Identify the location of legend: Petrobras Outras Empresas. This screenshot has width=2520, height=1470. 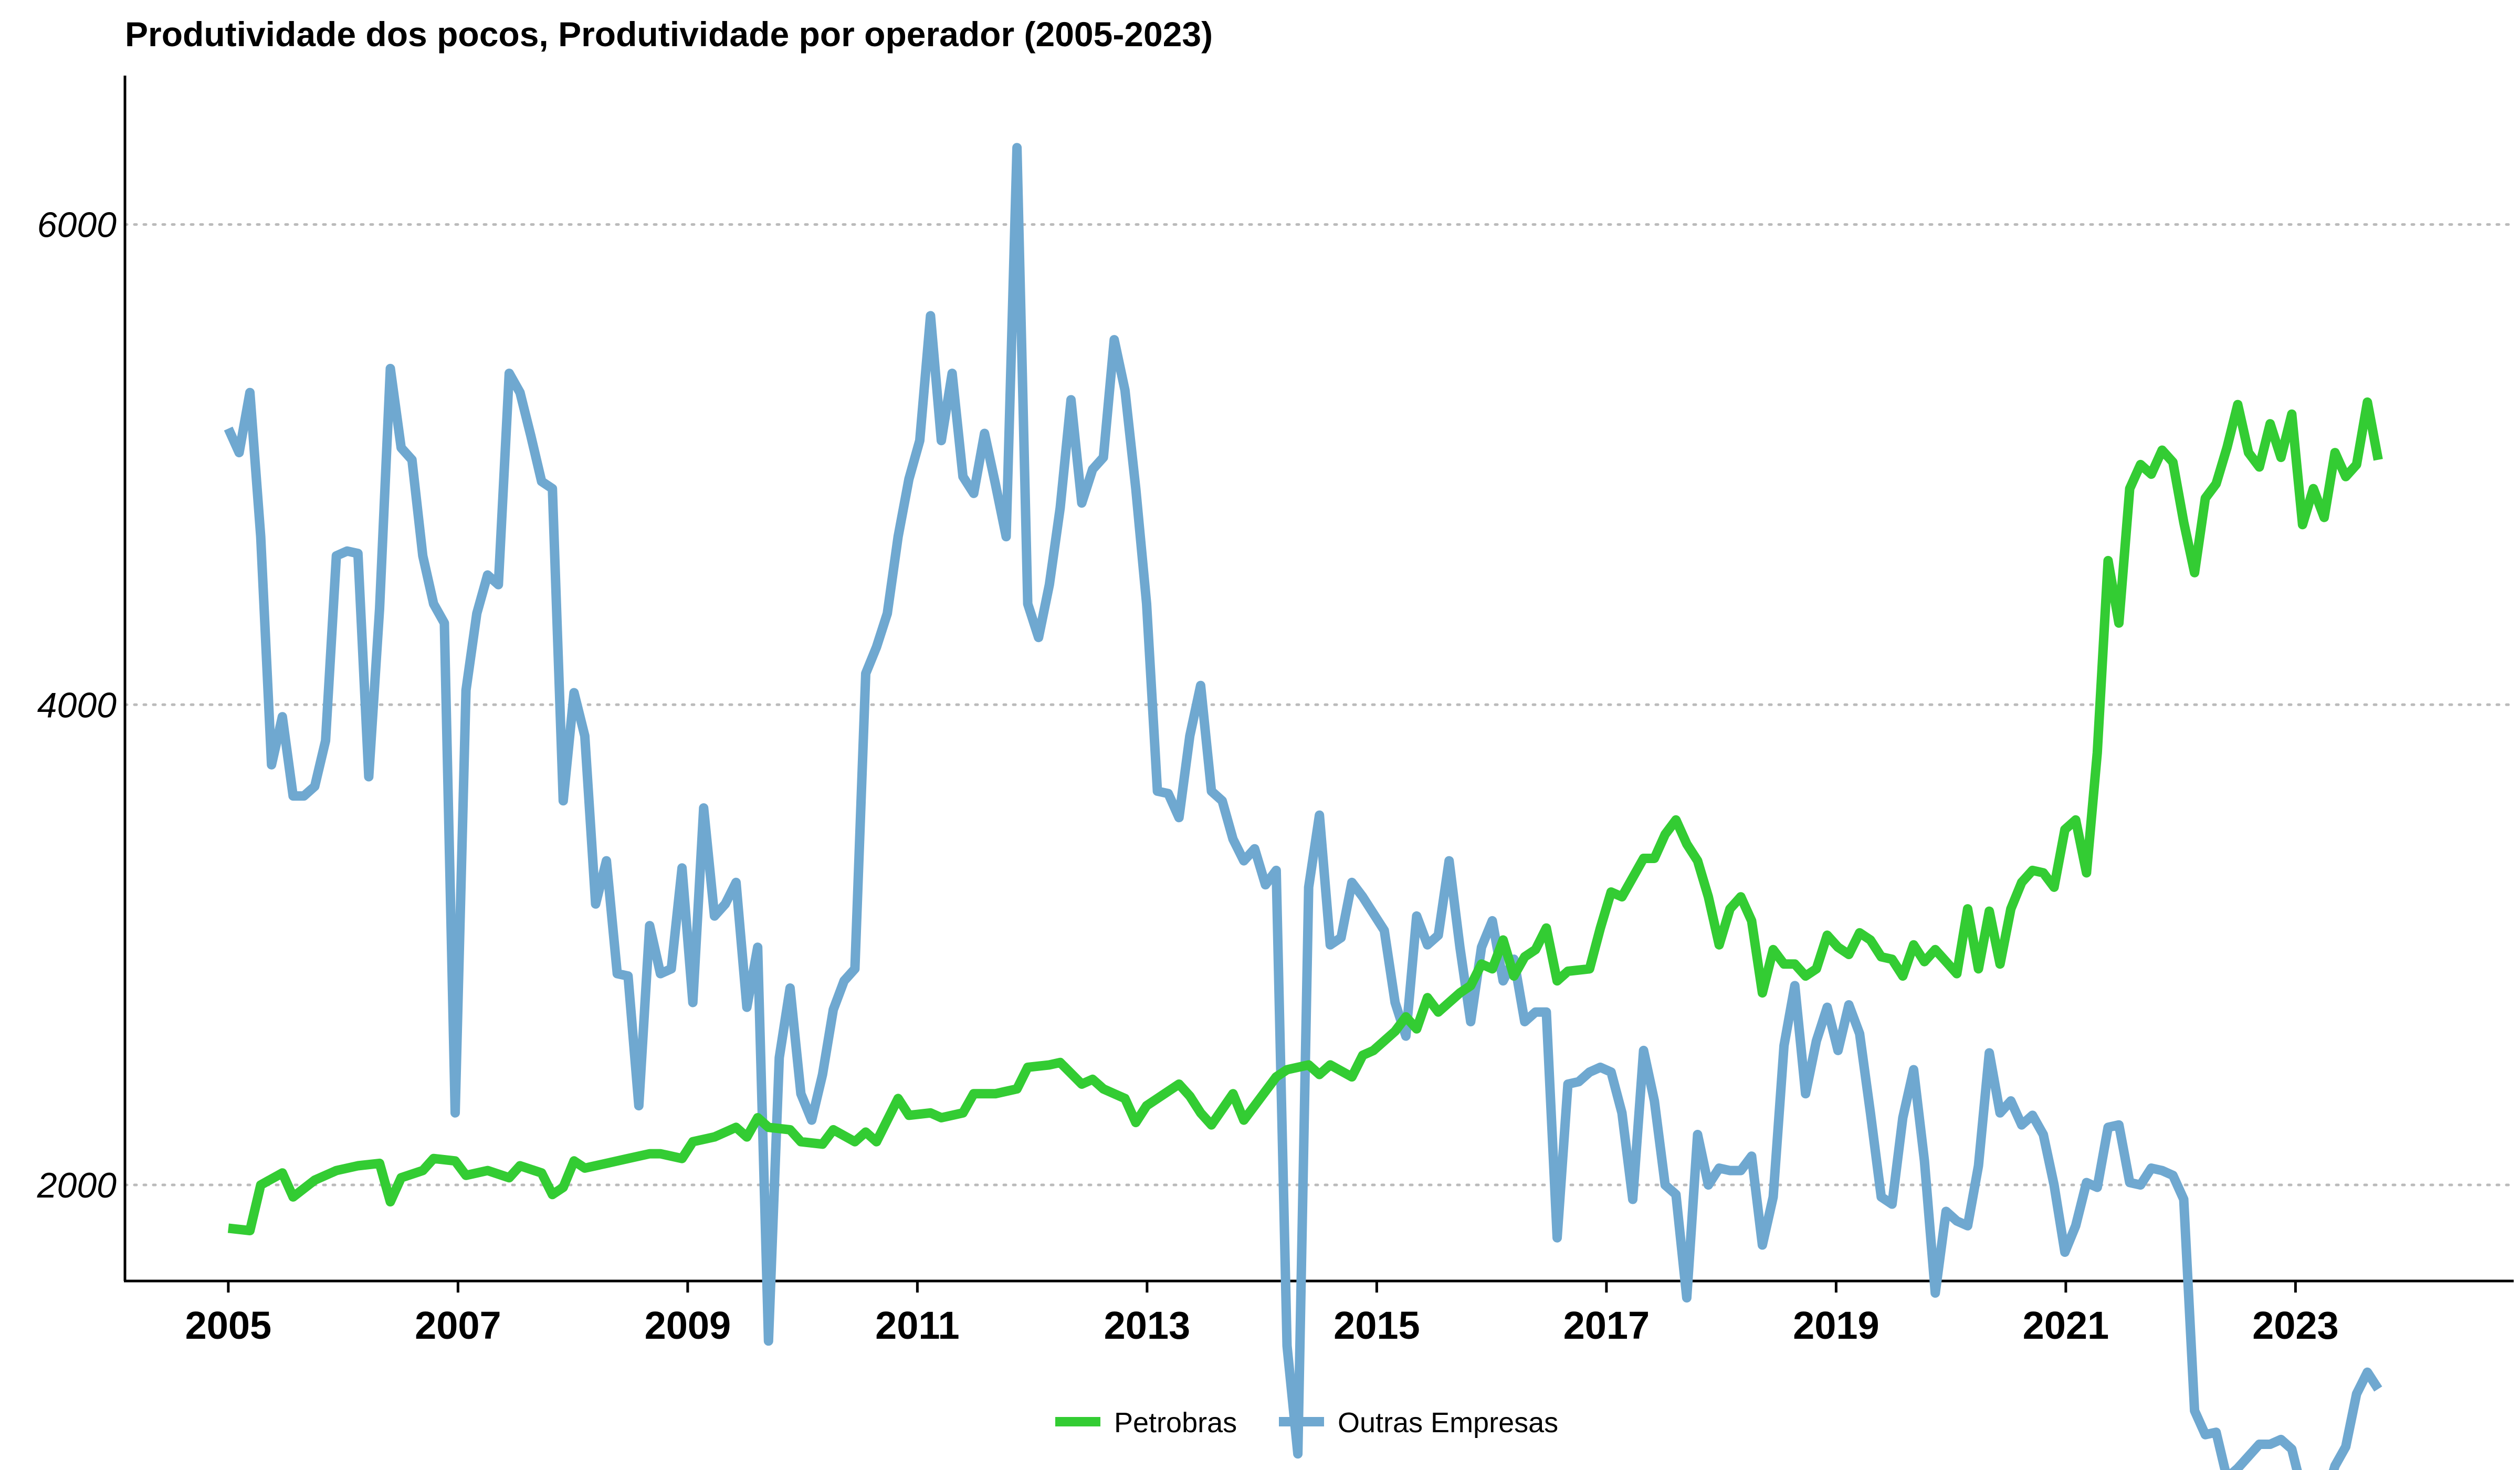
(1306, 1422).